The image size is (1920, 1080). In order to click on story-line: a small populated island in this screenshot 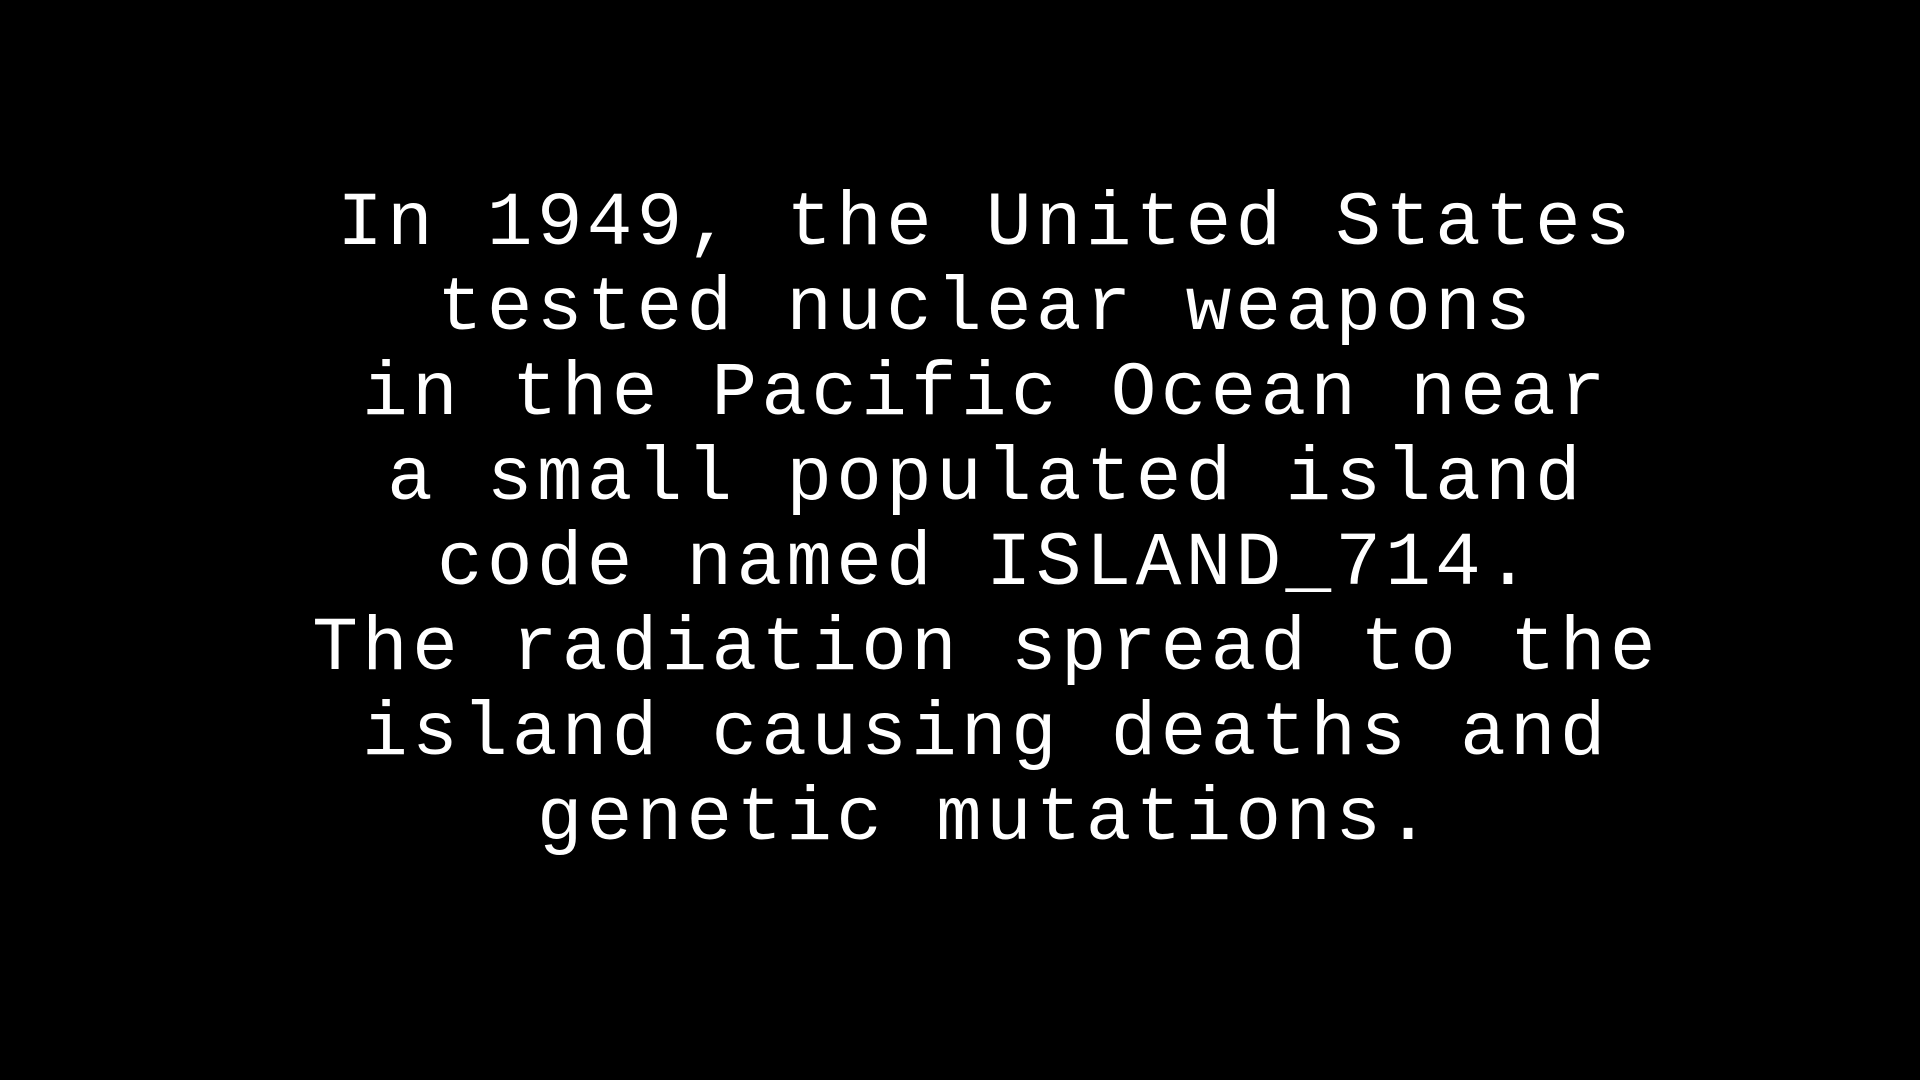, I will do `click(986, 479)`.